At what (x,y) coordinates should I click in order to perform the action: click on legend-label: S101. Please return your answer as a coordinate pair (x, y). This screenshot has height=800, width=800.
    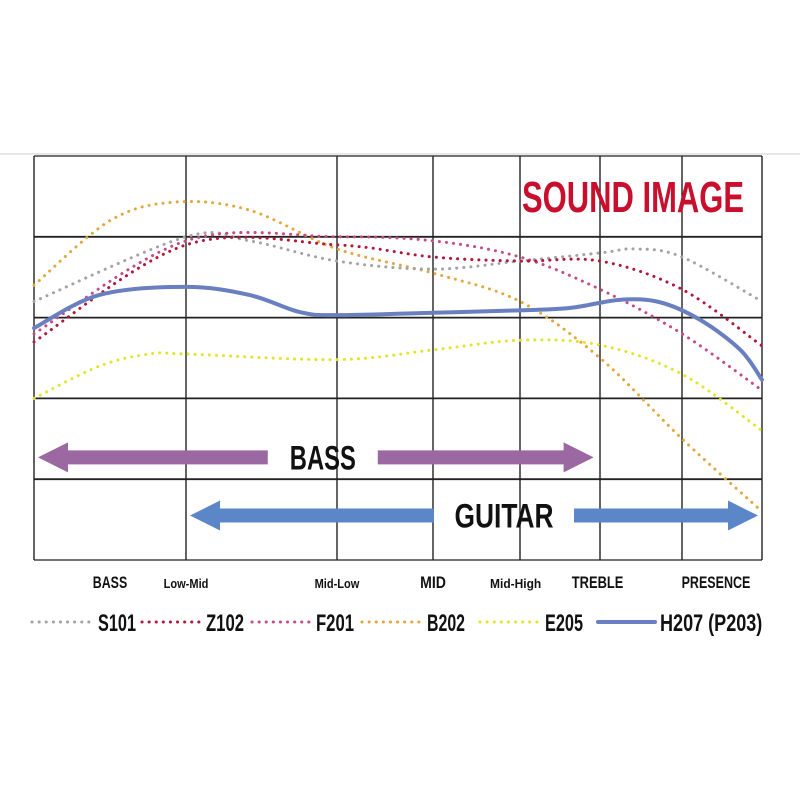
    Looking at the image, I should click on (117, 623).